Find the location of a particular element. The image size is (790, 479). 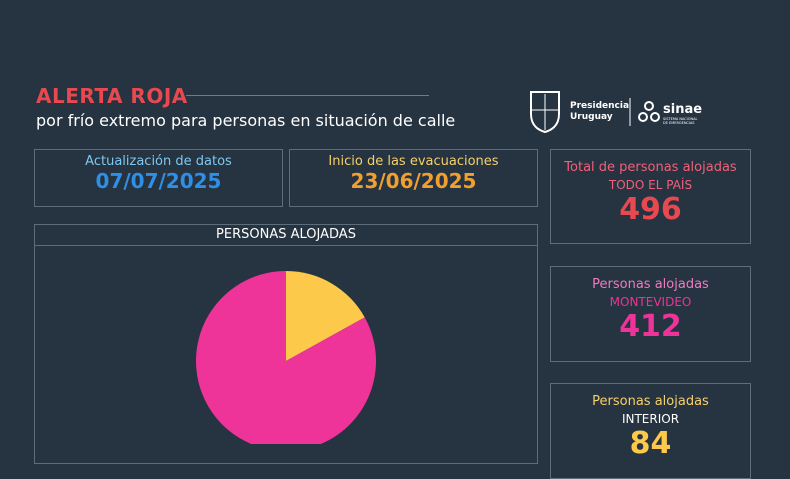

total-value: 496 is located at coordinates (650, 209).